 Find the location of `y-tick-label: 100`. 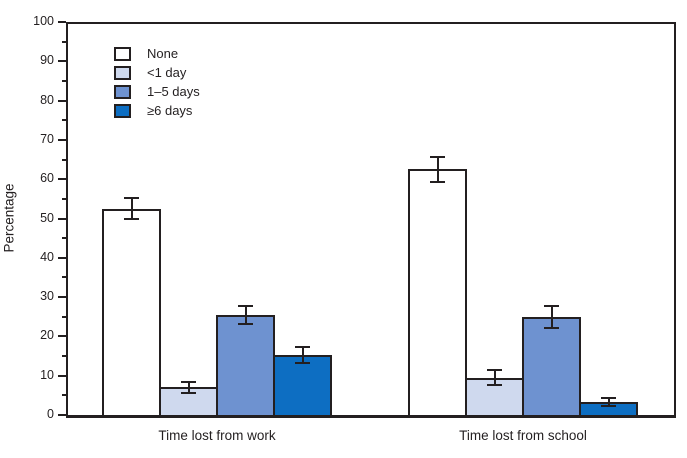

y-tick-label: 100 is located at coordinates (43, 21).